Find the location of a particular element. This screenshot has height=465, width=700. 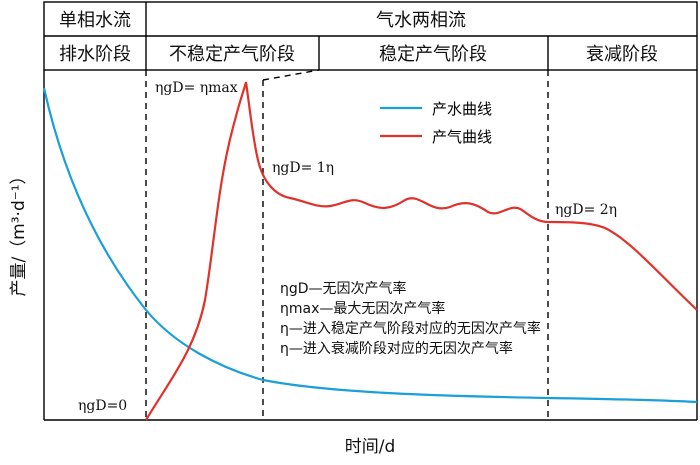

header-single-phase-flow: 单相水流 is located at coordinates (95, 20).